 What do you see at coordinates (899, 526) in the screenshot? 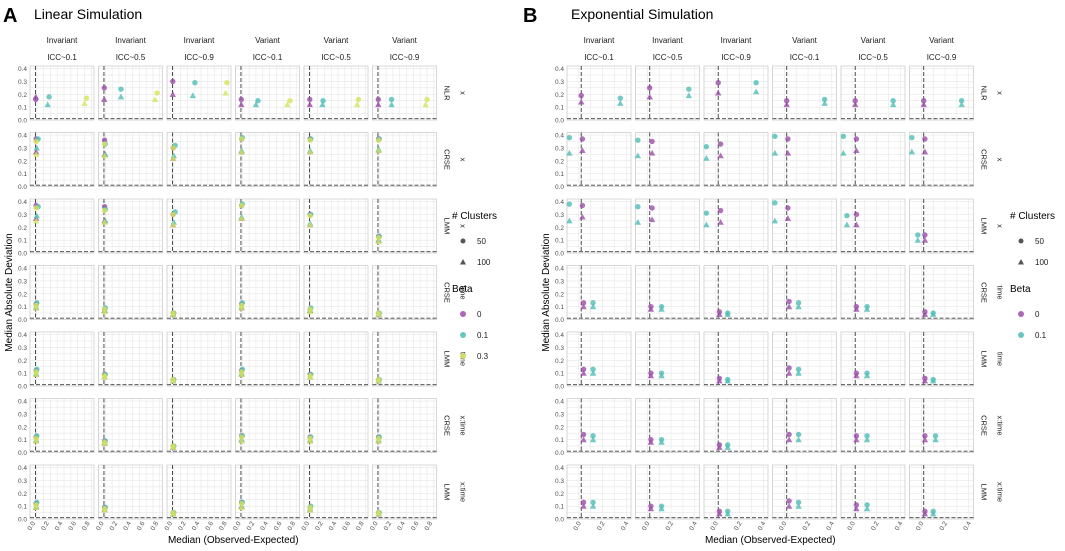
I see `x-tick-label: 0.4` at bounding box center [899, 526].